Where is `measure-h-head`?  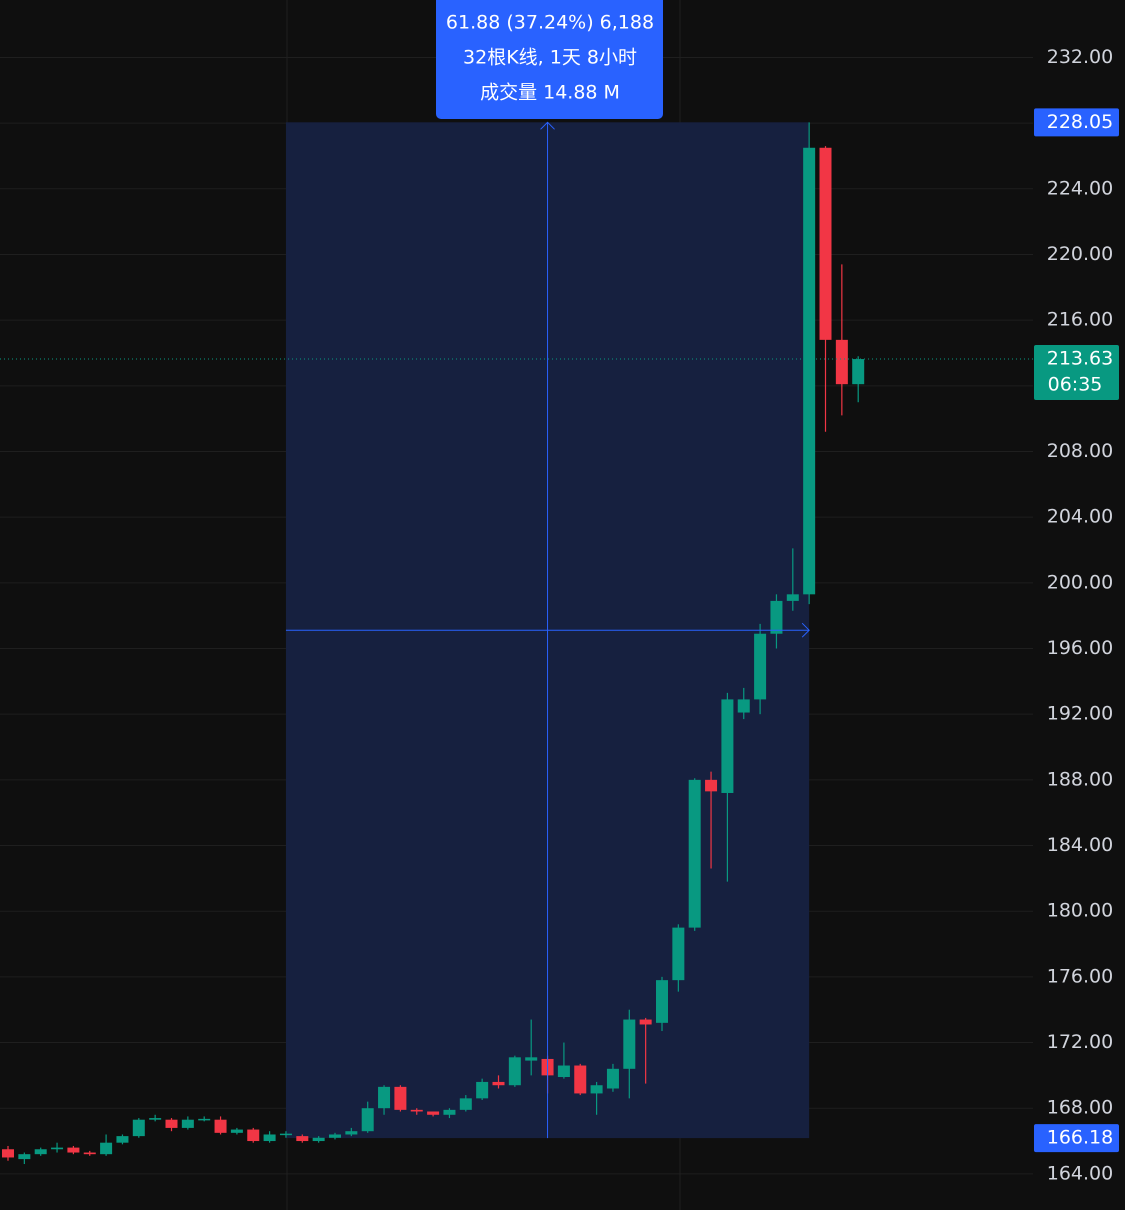 measure-h-head is located at coordinates (805, 630).